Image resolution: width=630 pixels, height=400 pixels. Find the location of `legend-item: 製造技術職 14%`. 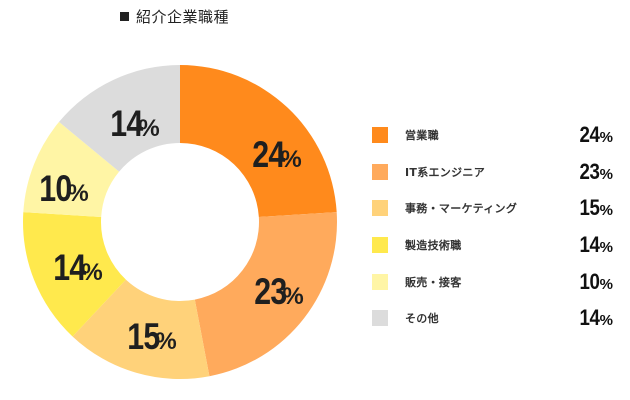

legend-item: 製造技術職 14% is located at coordinates (494, 245).